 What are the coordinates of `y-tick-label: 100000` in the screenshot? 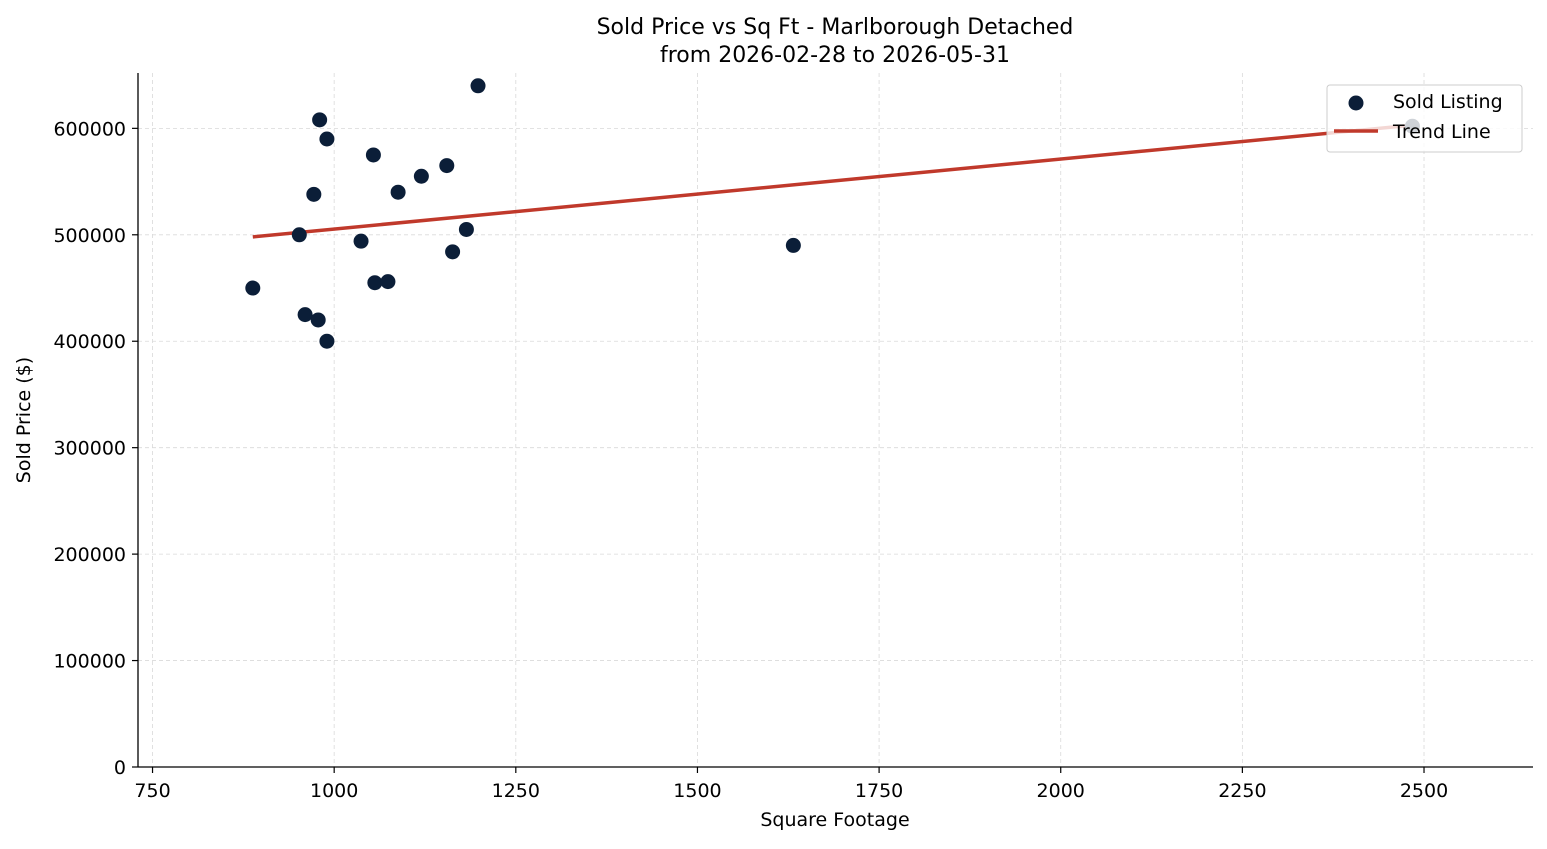 It's located at (89, 662).